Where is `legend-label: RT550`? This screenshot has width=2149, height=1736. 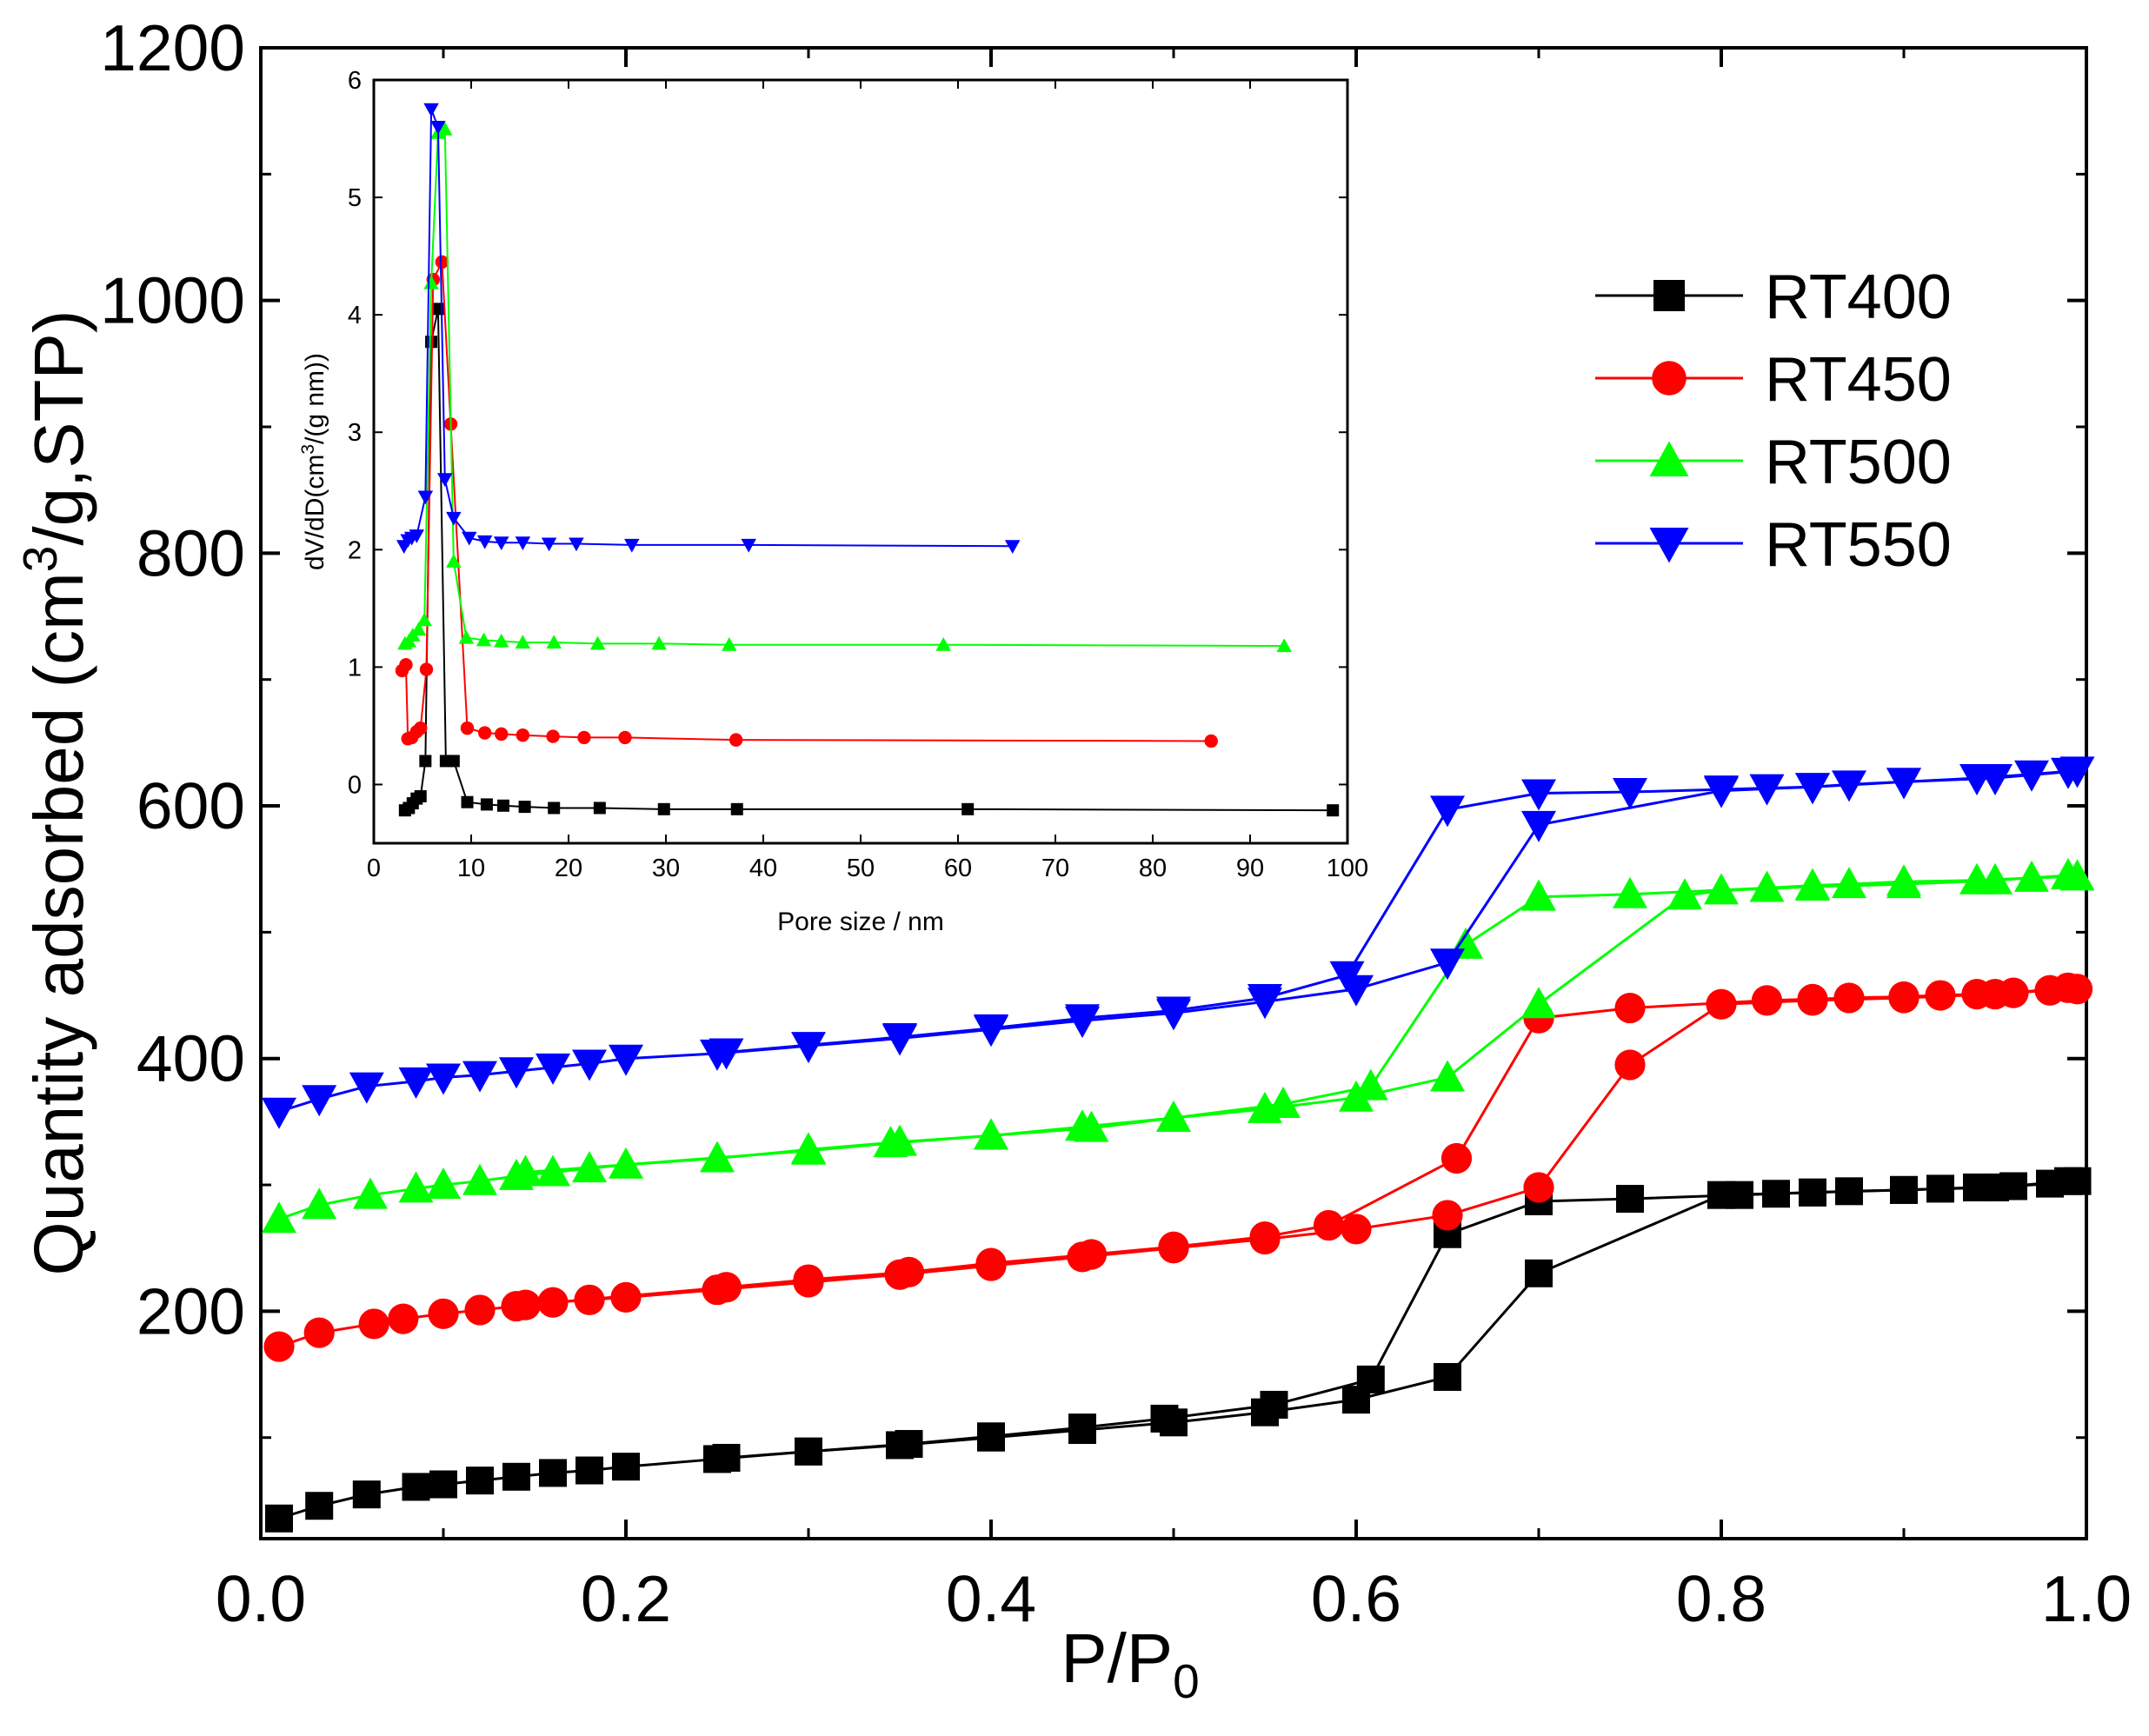 legend-label: RT550 is located at coordinates (1858, 545).